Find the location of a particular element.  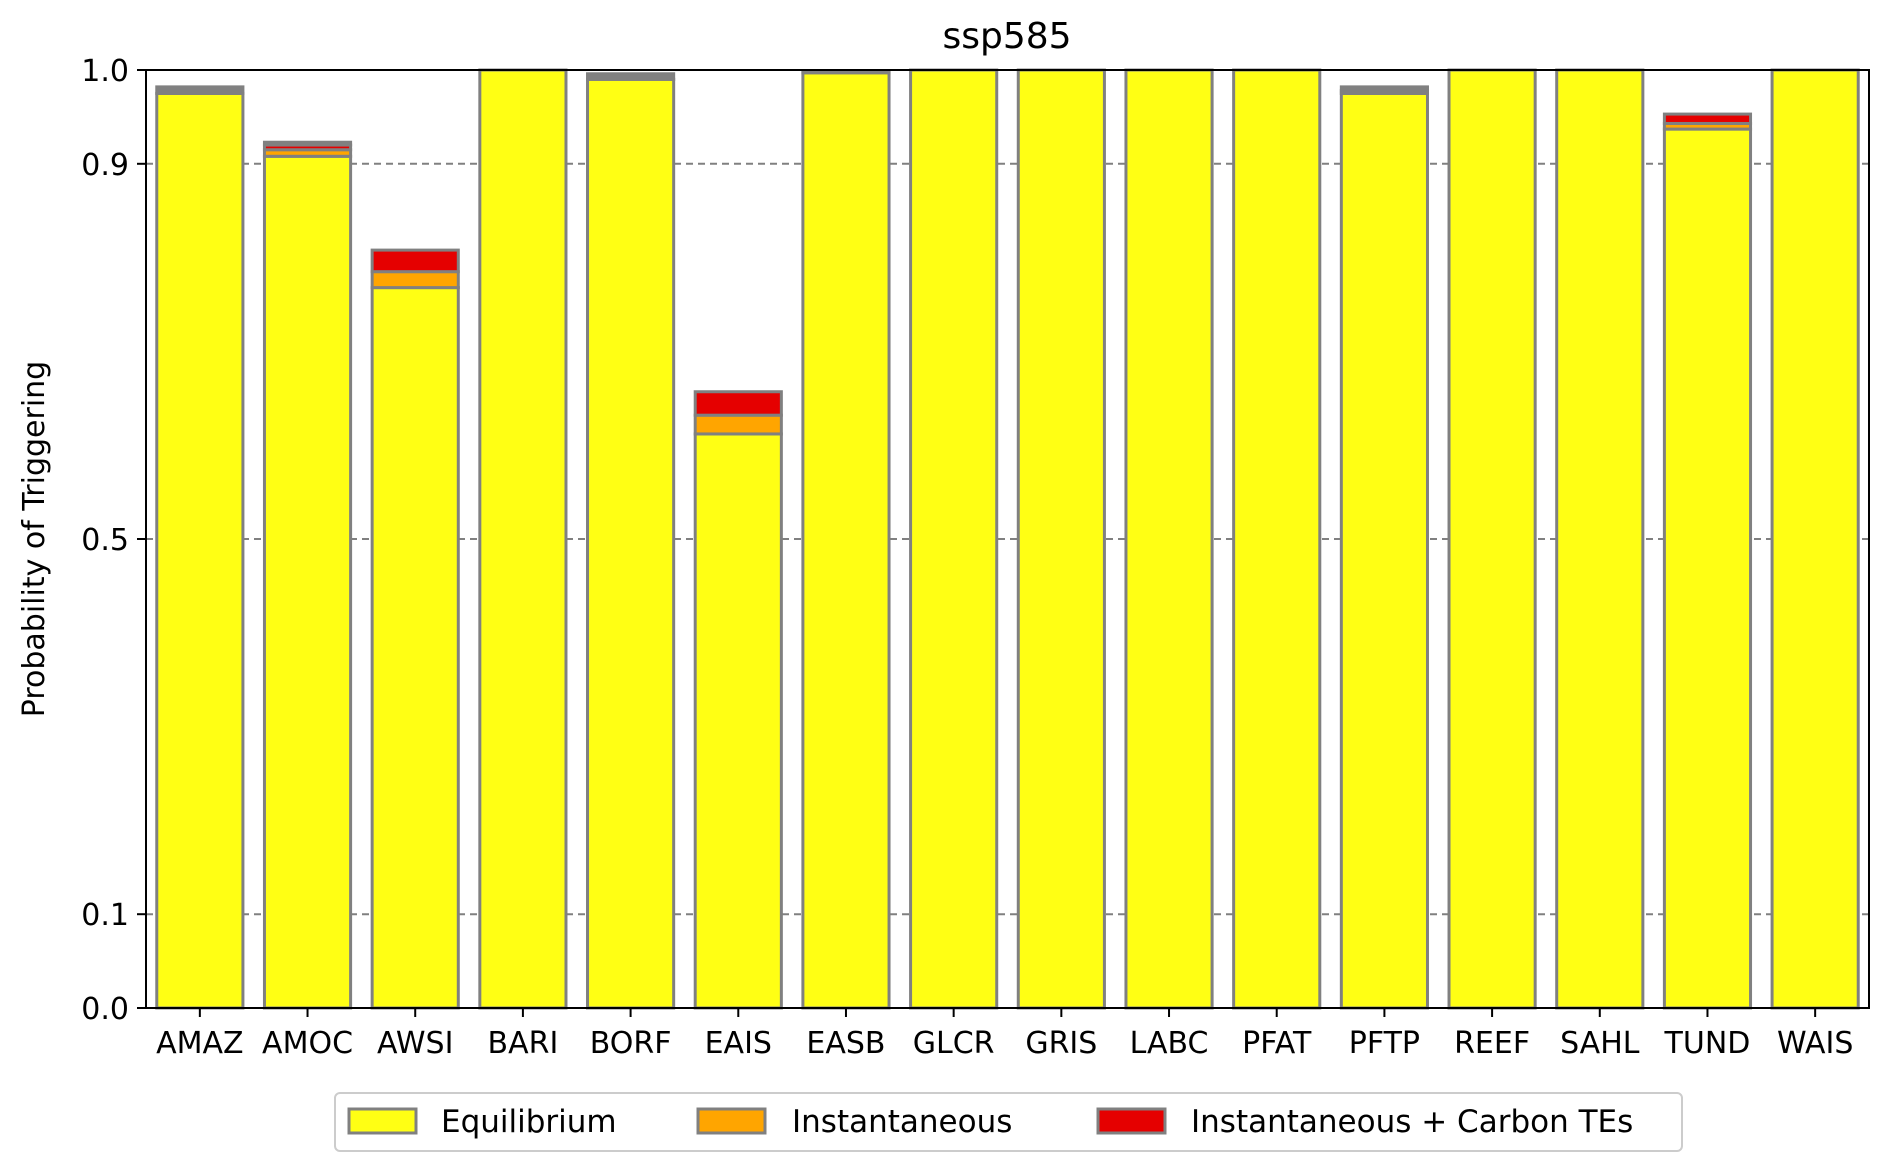

bar-pftp-cap is located at coordinates (1384, 89).